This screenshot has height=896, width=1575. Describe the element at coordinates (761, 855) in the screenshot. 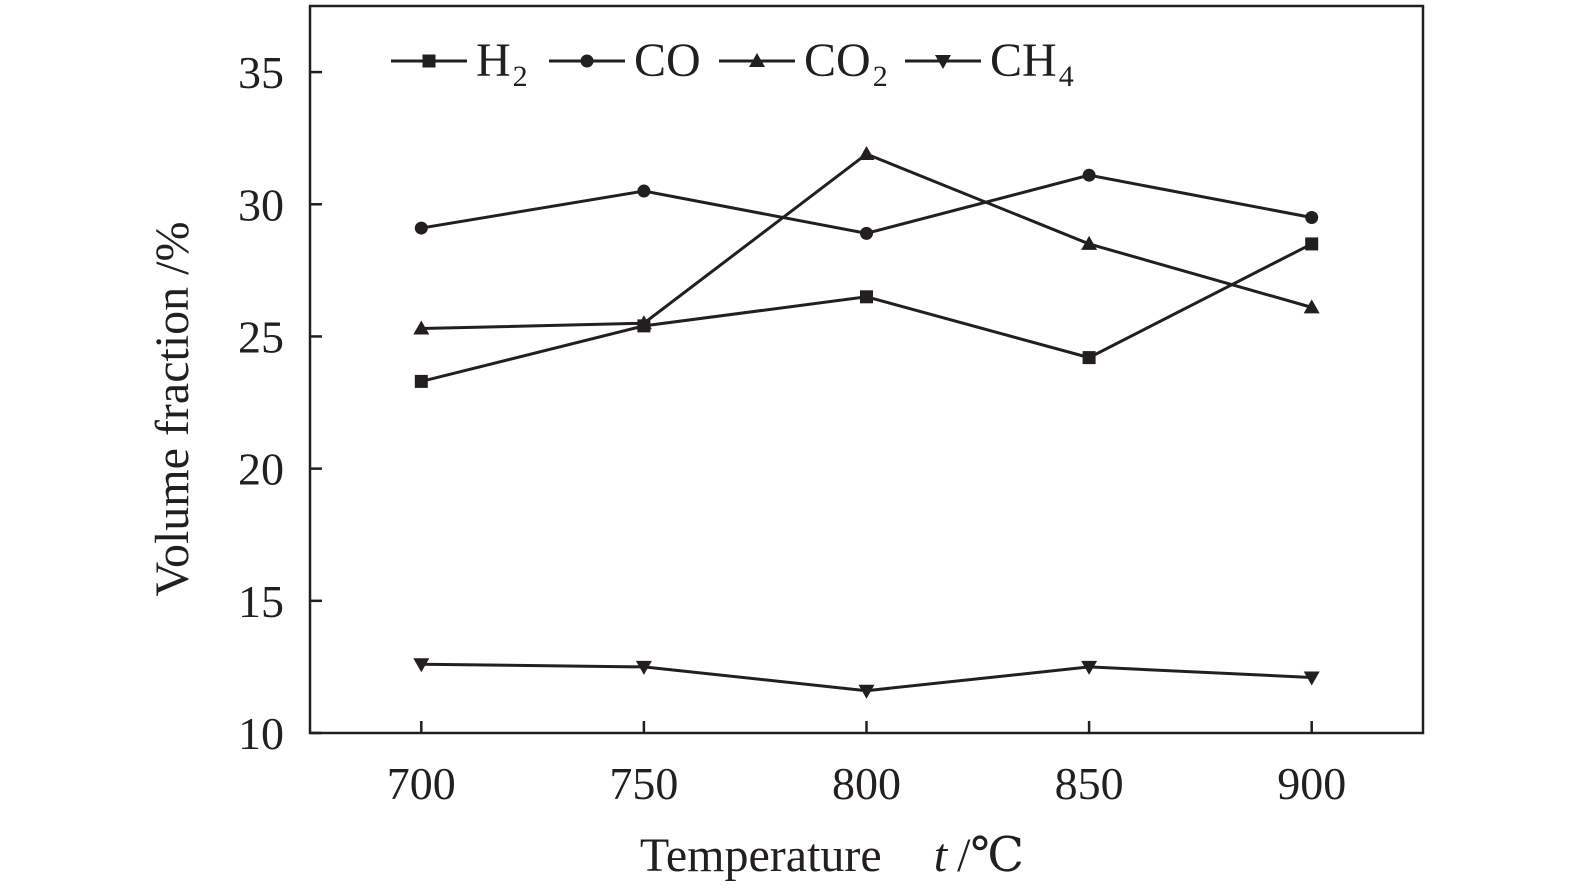

I see `x-axis-label-main: Temperature` at that location.